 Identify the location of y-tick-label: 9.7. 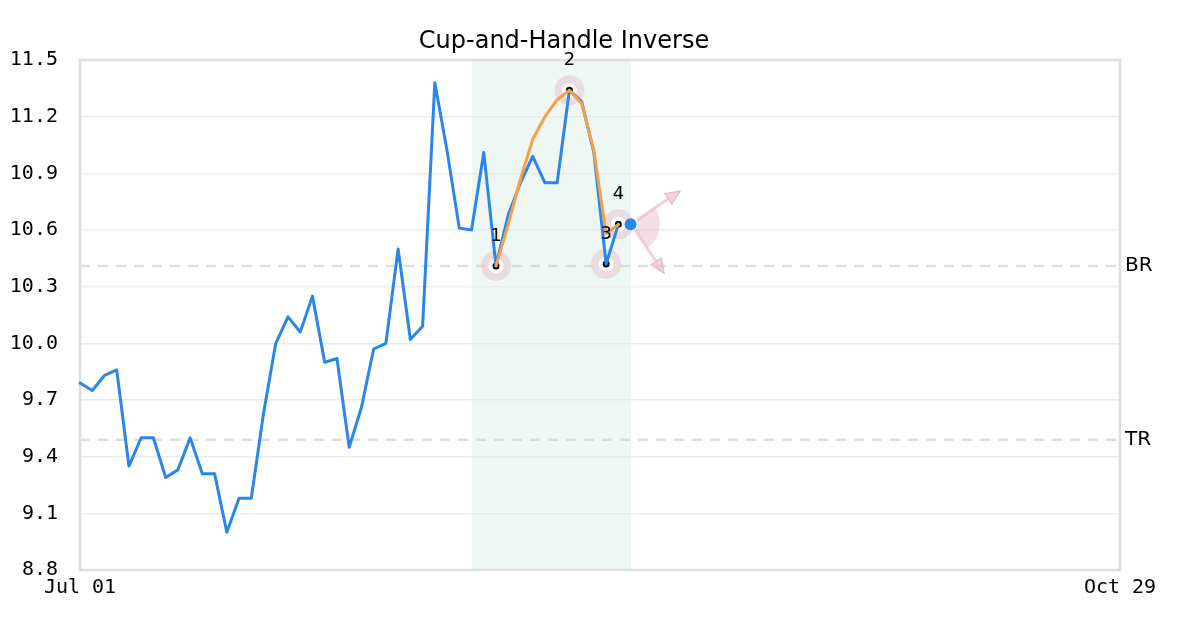
(39, 398).